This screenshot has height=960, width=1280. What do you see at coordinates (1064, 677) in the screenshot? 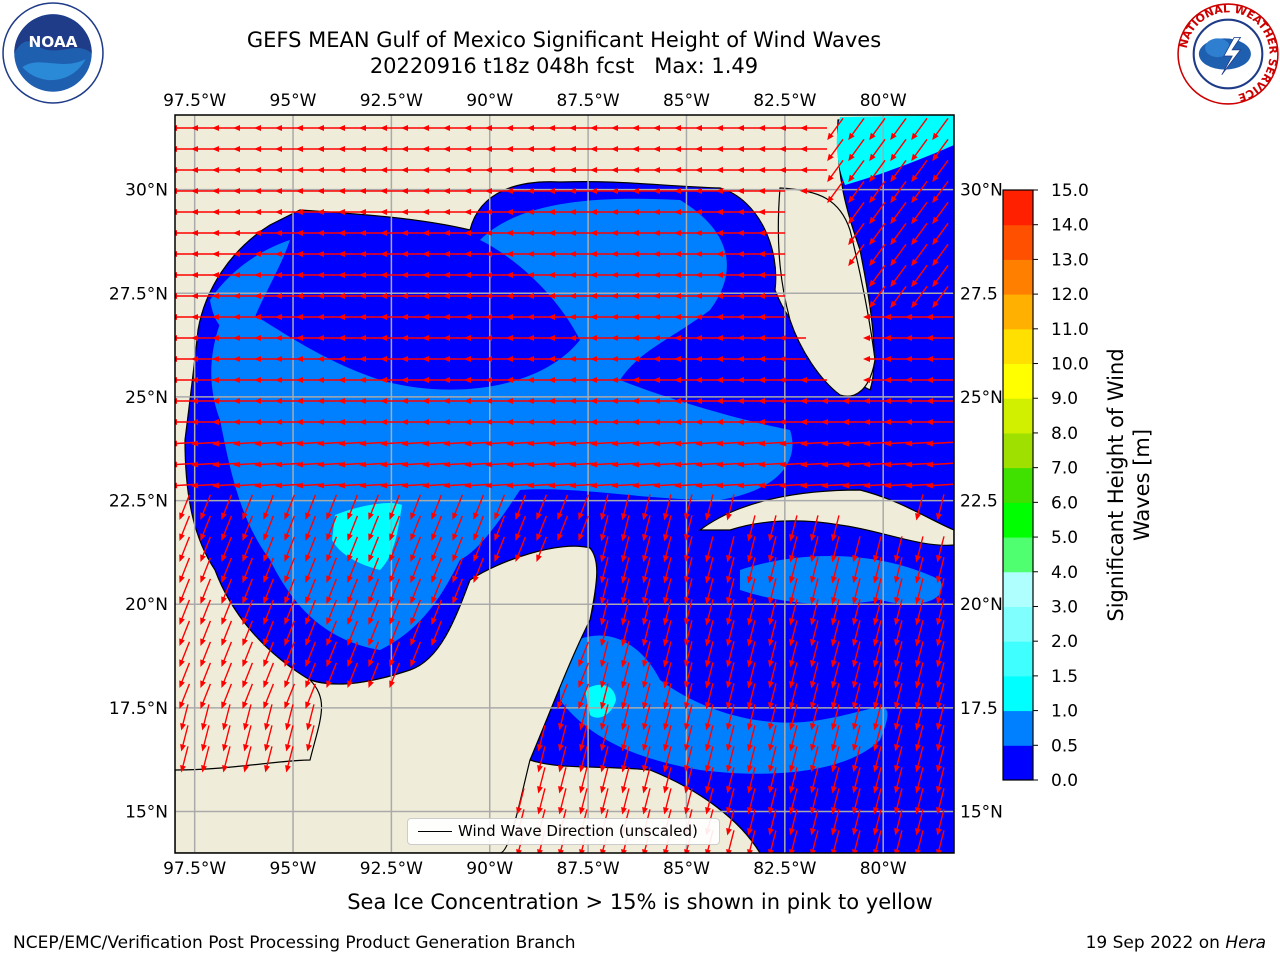
I see `colorbar-tick-label: 1.5` at bounding box center [1064, 677].